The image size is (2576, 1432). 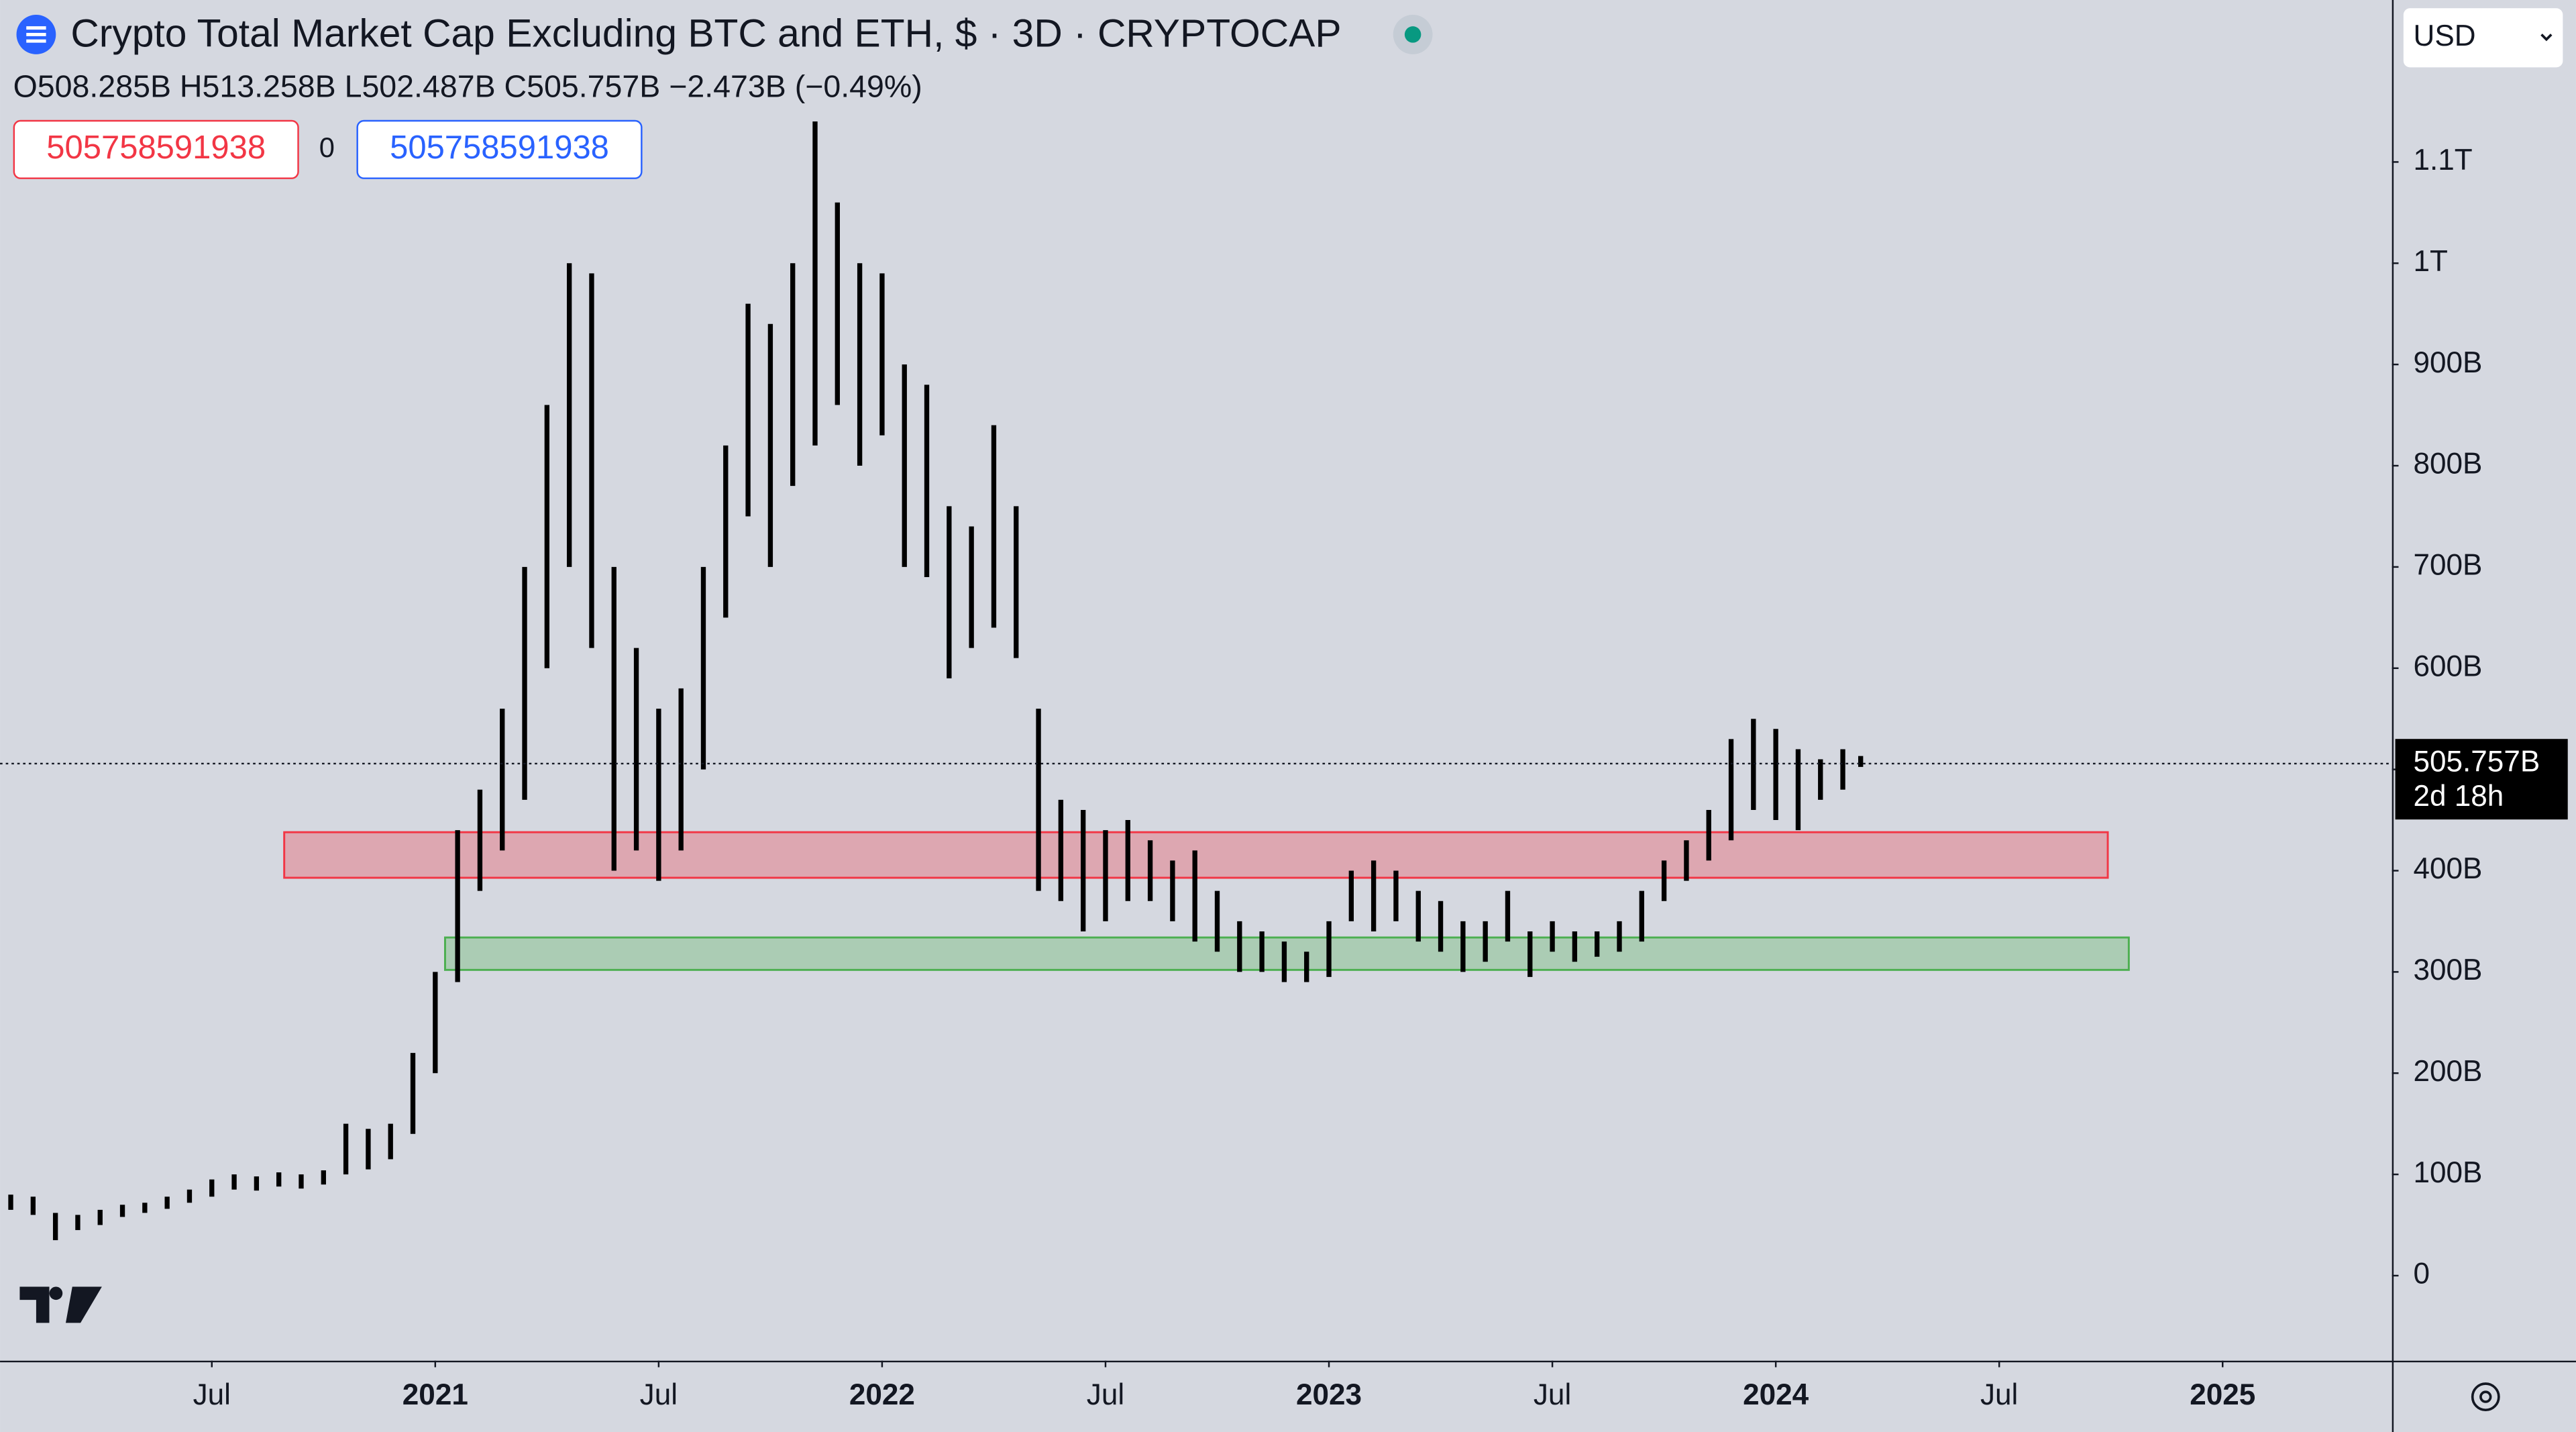 What do you see at coordinates (2448, 464) in the screenshot?
I see `y-tick-label: 800B` at bounding box center [2448, 464].